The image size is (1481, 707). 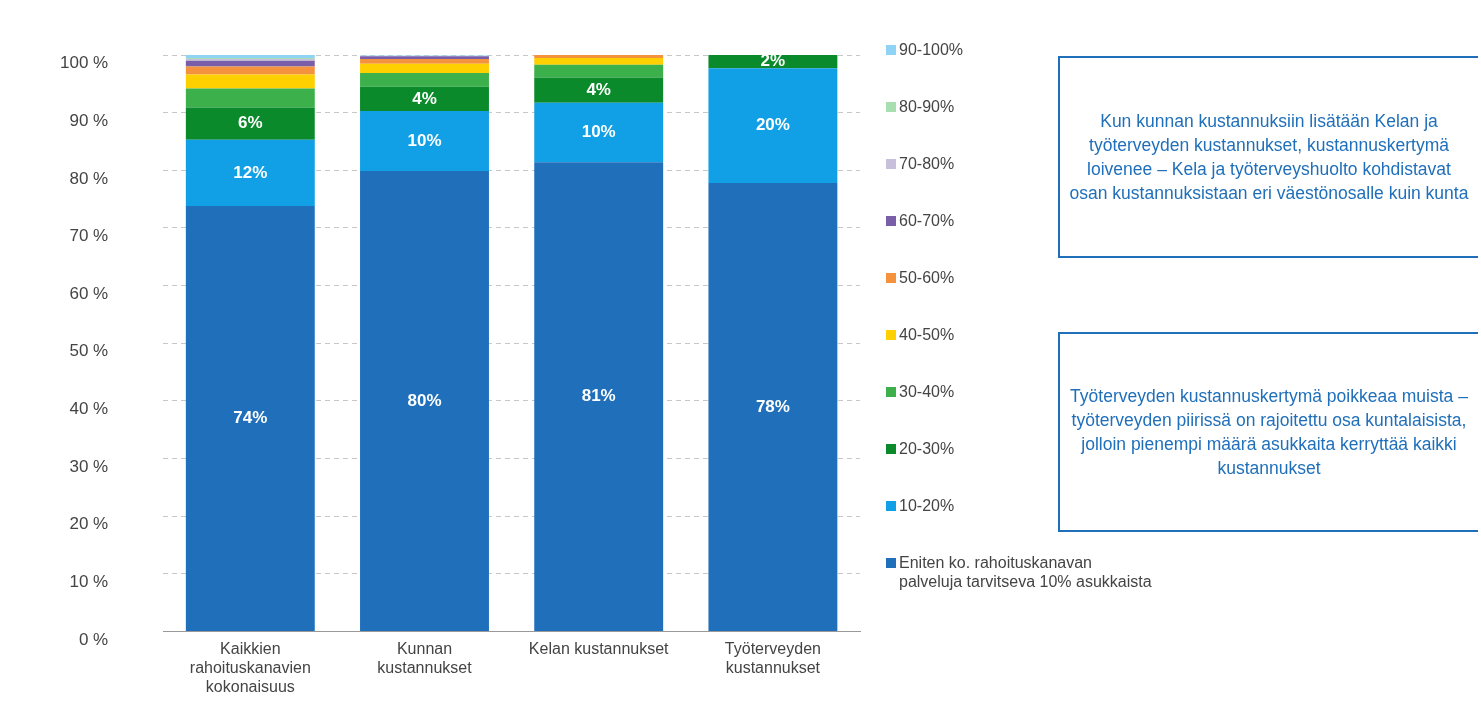 I want to click on y-tick-label: 30 %, so click(x=89, y=466).